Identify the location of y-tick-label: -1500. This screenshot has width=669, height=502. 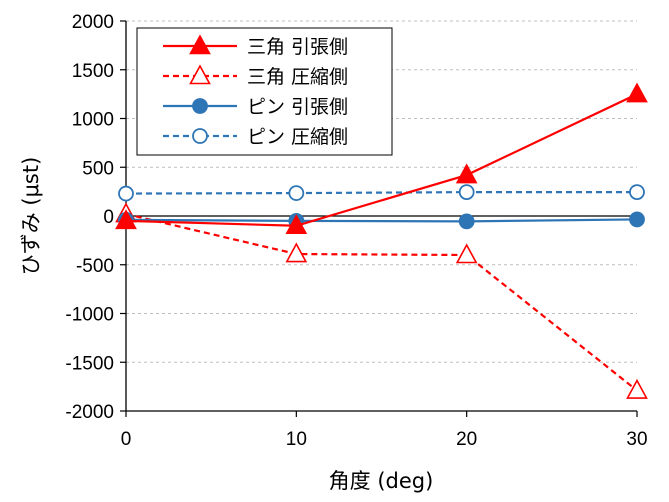
(89, 363).